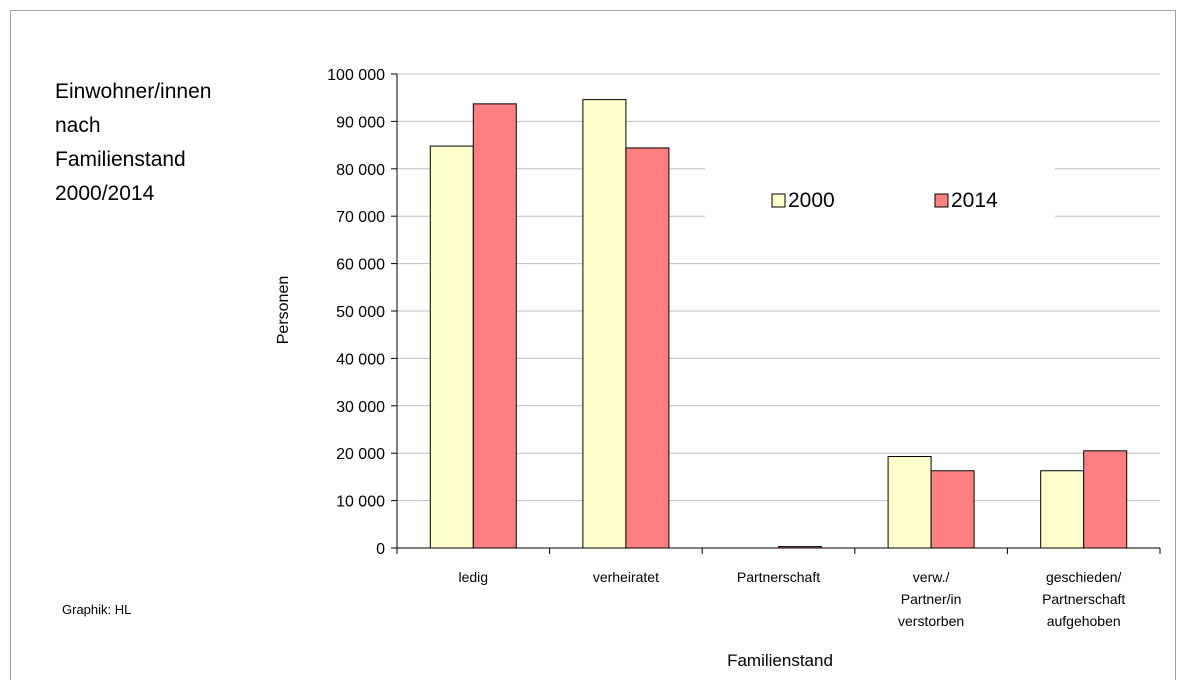  What do you see at coordinates (360, 454) in the screenshot?
I see `y-tick-label: 20 000` at bounding box center [360, 454].